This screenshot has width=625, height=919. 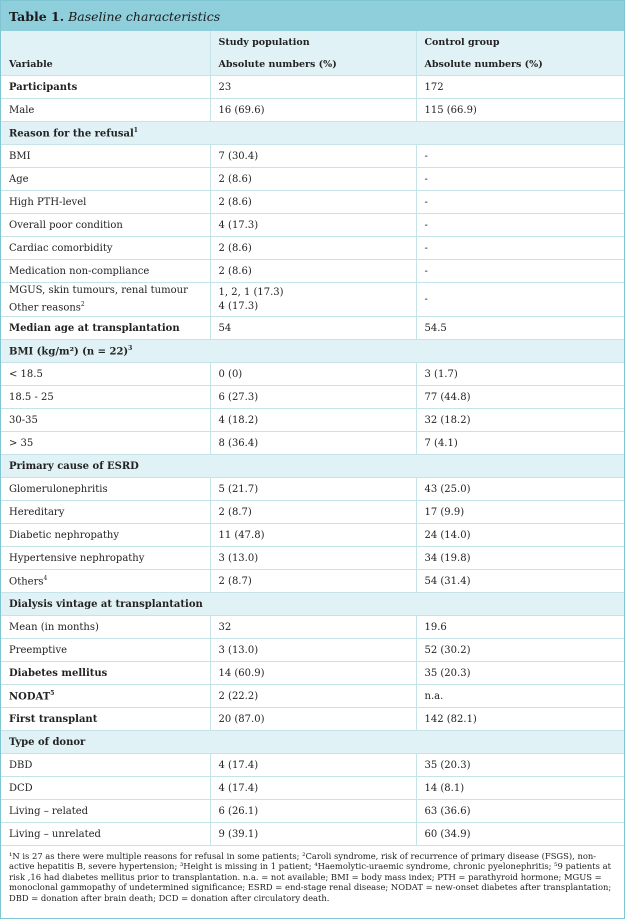 I want to click on study-cell: 0 (0), so click(x=312, y=374).